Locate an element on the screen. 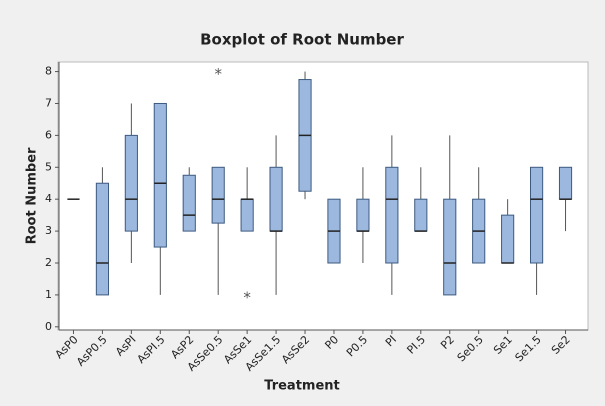 Image resolution: width=605 pixels, height=406 pixels. y-tick-label: 7 is located at coordinates (48, 102).